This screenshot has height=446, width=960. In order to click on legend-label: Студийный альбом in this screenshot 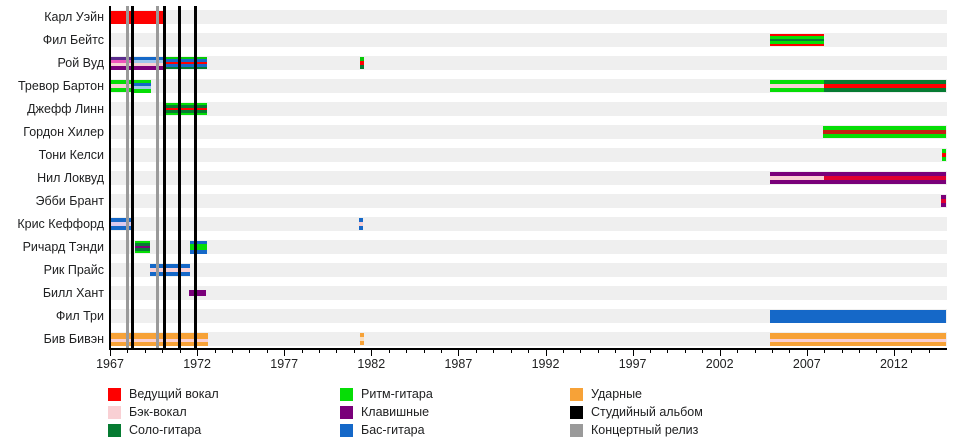, I will do `click(647, 412)`.